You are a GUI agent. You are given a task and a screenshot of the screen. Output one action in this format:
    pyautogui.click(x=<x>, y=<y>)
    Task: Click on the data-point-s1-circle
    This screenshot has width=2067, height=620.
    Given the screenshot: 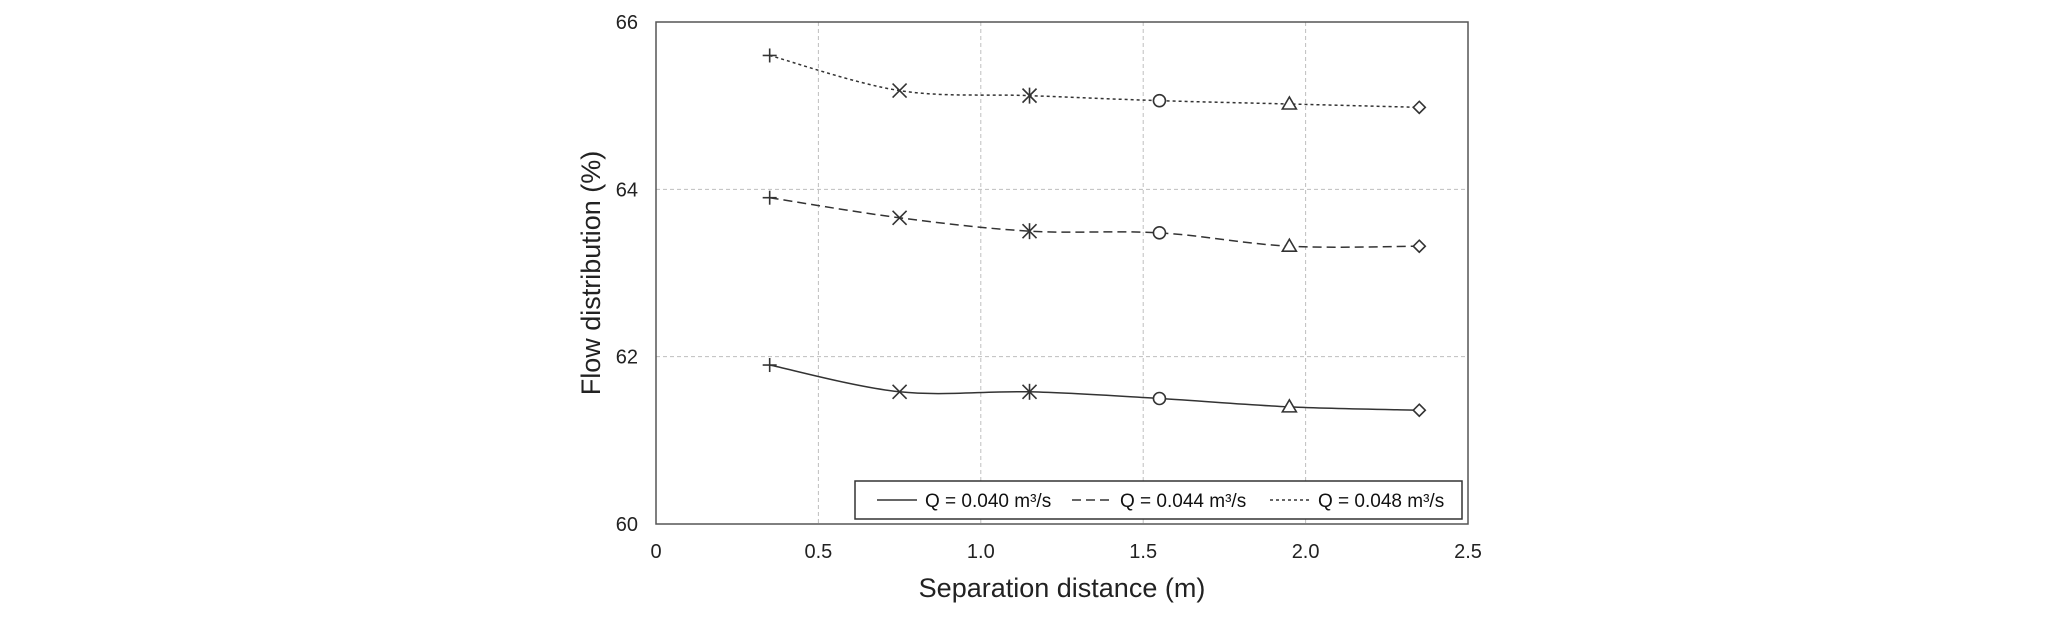 What is the action you would take?
    pyautogui.click(x=1159, y=398)
    